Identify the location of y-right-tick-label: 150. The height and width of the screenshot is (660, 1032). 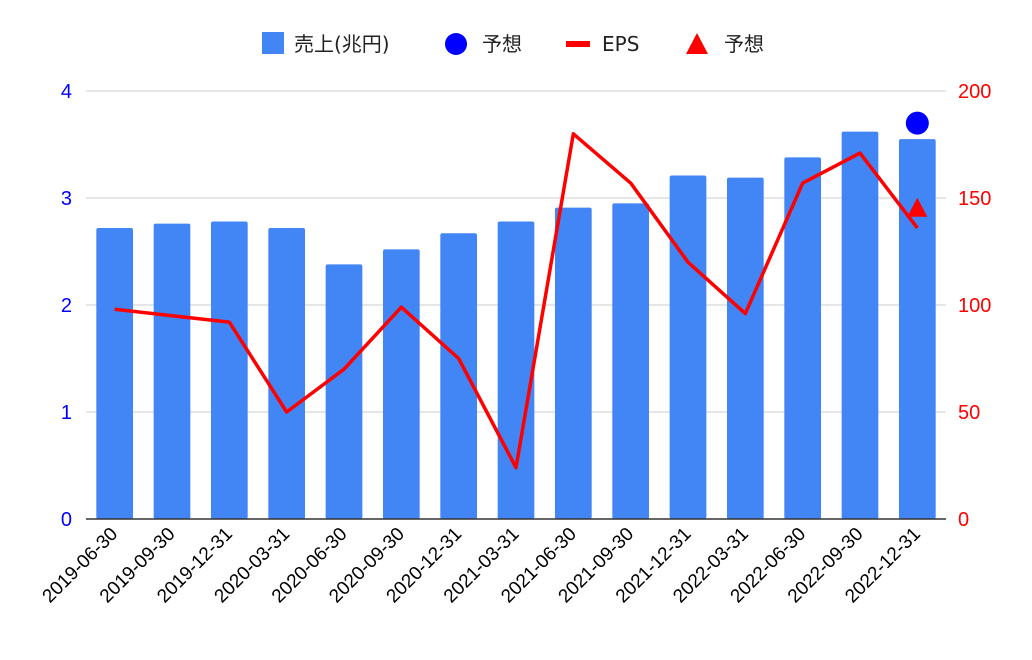
(974, 199).